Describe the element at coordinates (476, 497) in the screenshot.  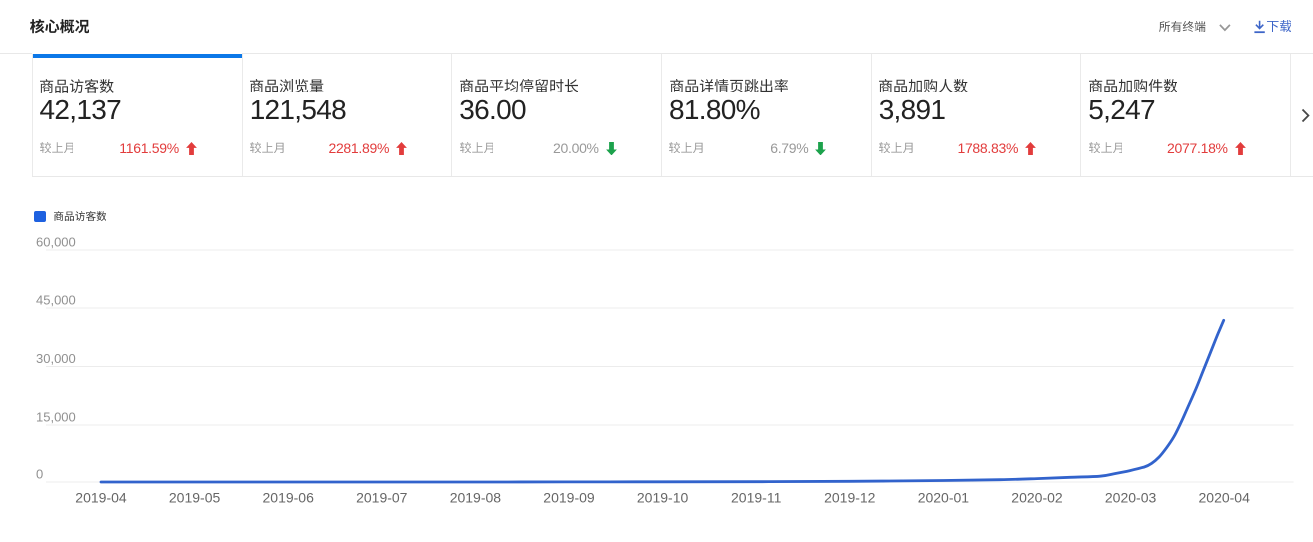
I see `svg-text: 2019-08` at that location.